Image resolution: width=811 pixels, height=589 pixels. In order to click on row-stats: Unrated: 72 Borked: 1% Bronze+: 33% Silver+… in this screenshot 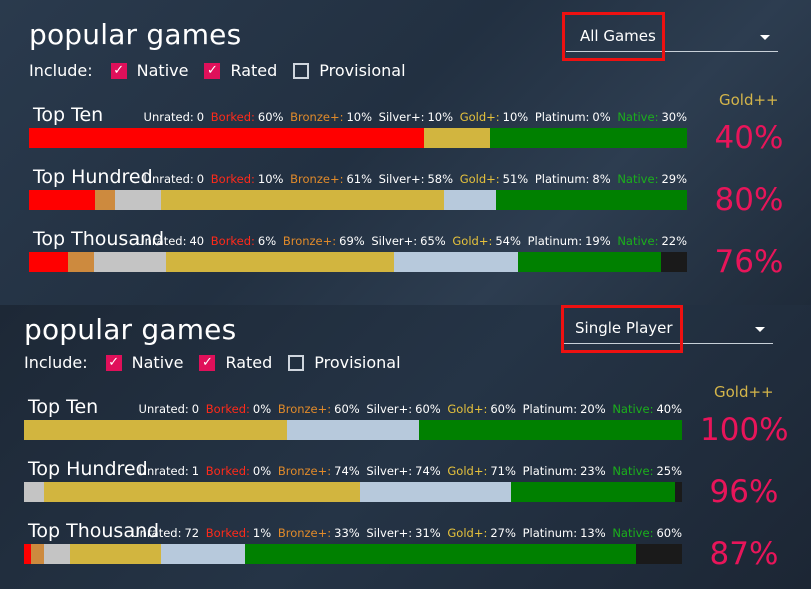, I will do `click(405, 533)`.